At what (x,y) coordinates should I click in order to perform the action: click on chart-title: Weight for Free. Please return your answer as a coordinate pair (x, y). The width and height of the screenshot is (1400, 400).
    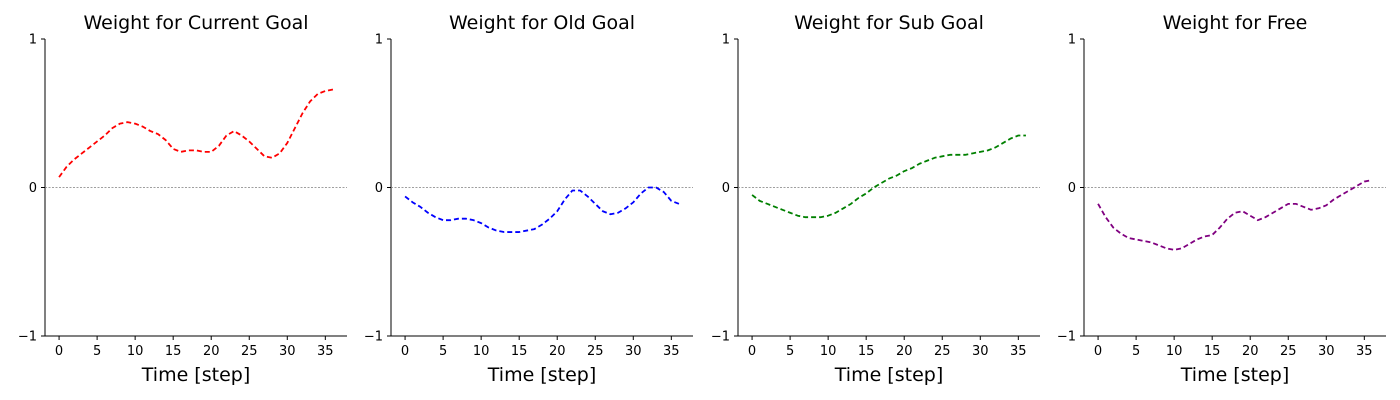
    Looking at the image, I should click on (1235, 23).